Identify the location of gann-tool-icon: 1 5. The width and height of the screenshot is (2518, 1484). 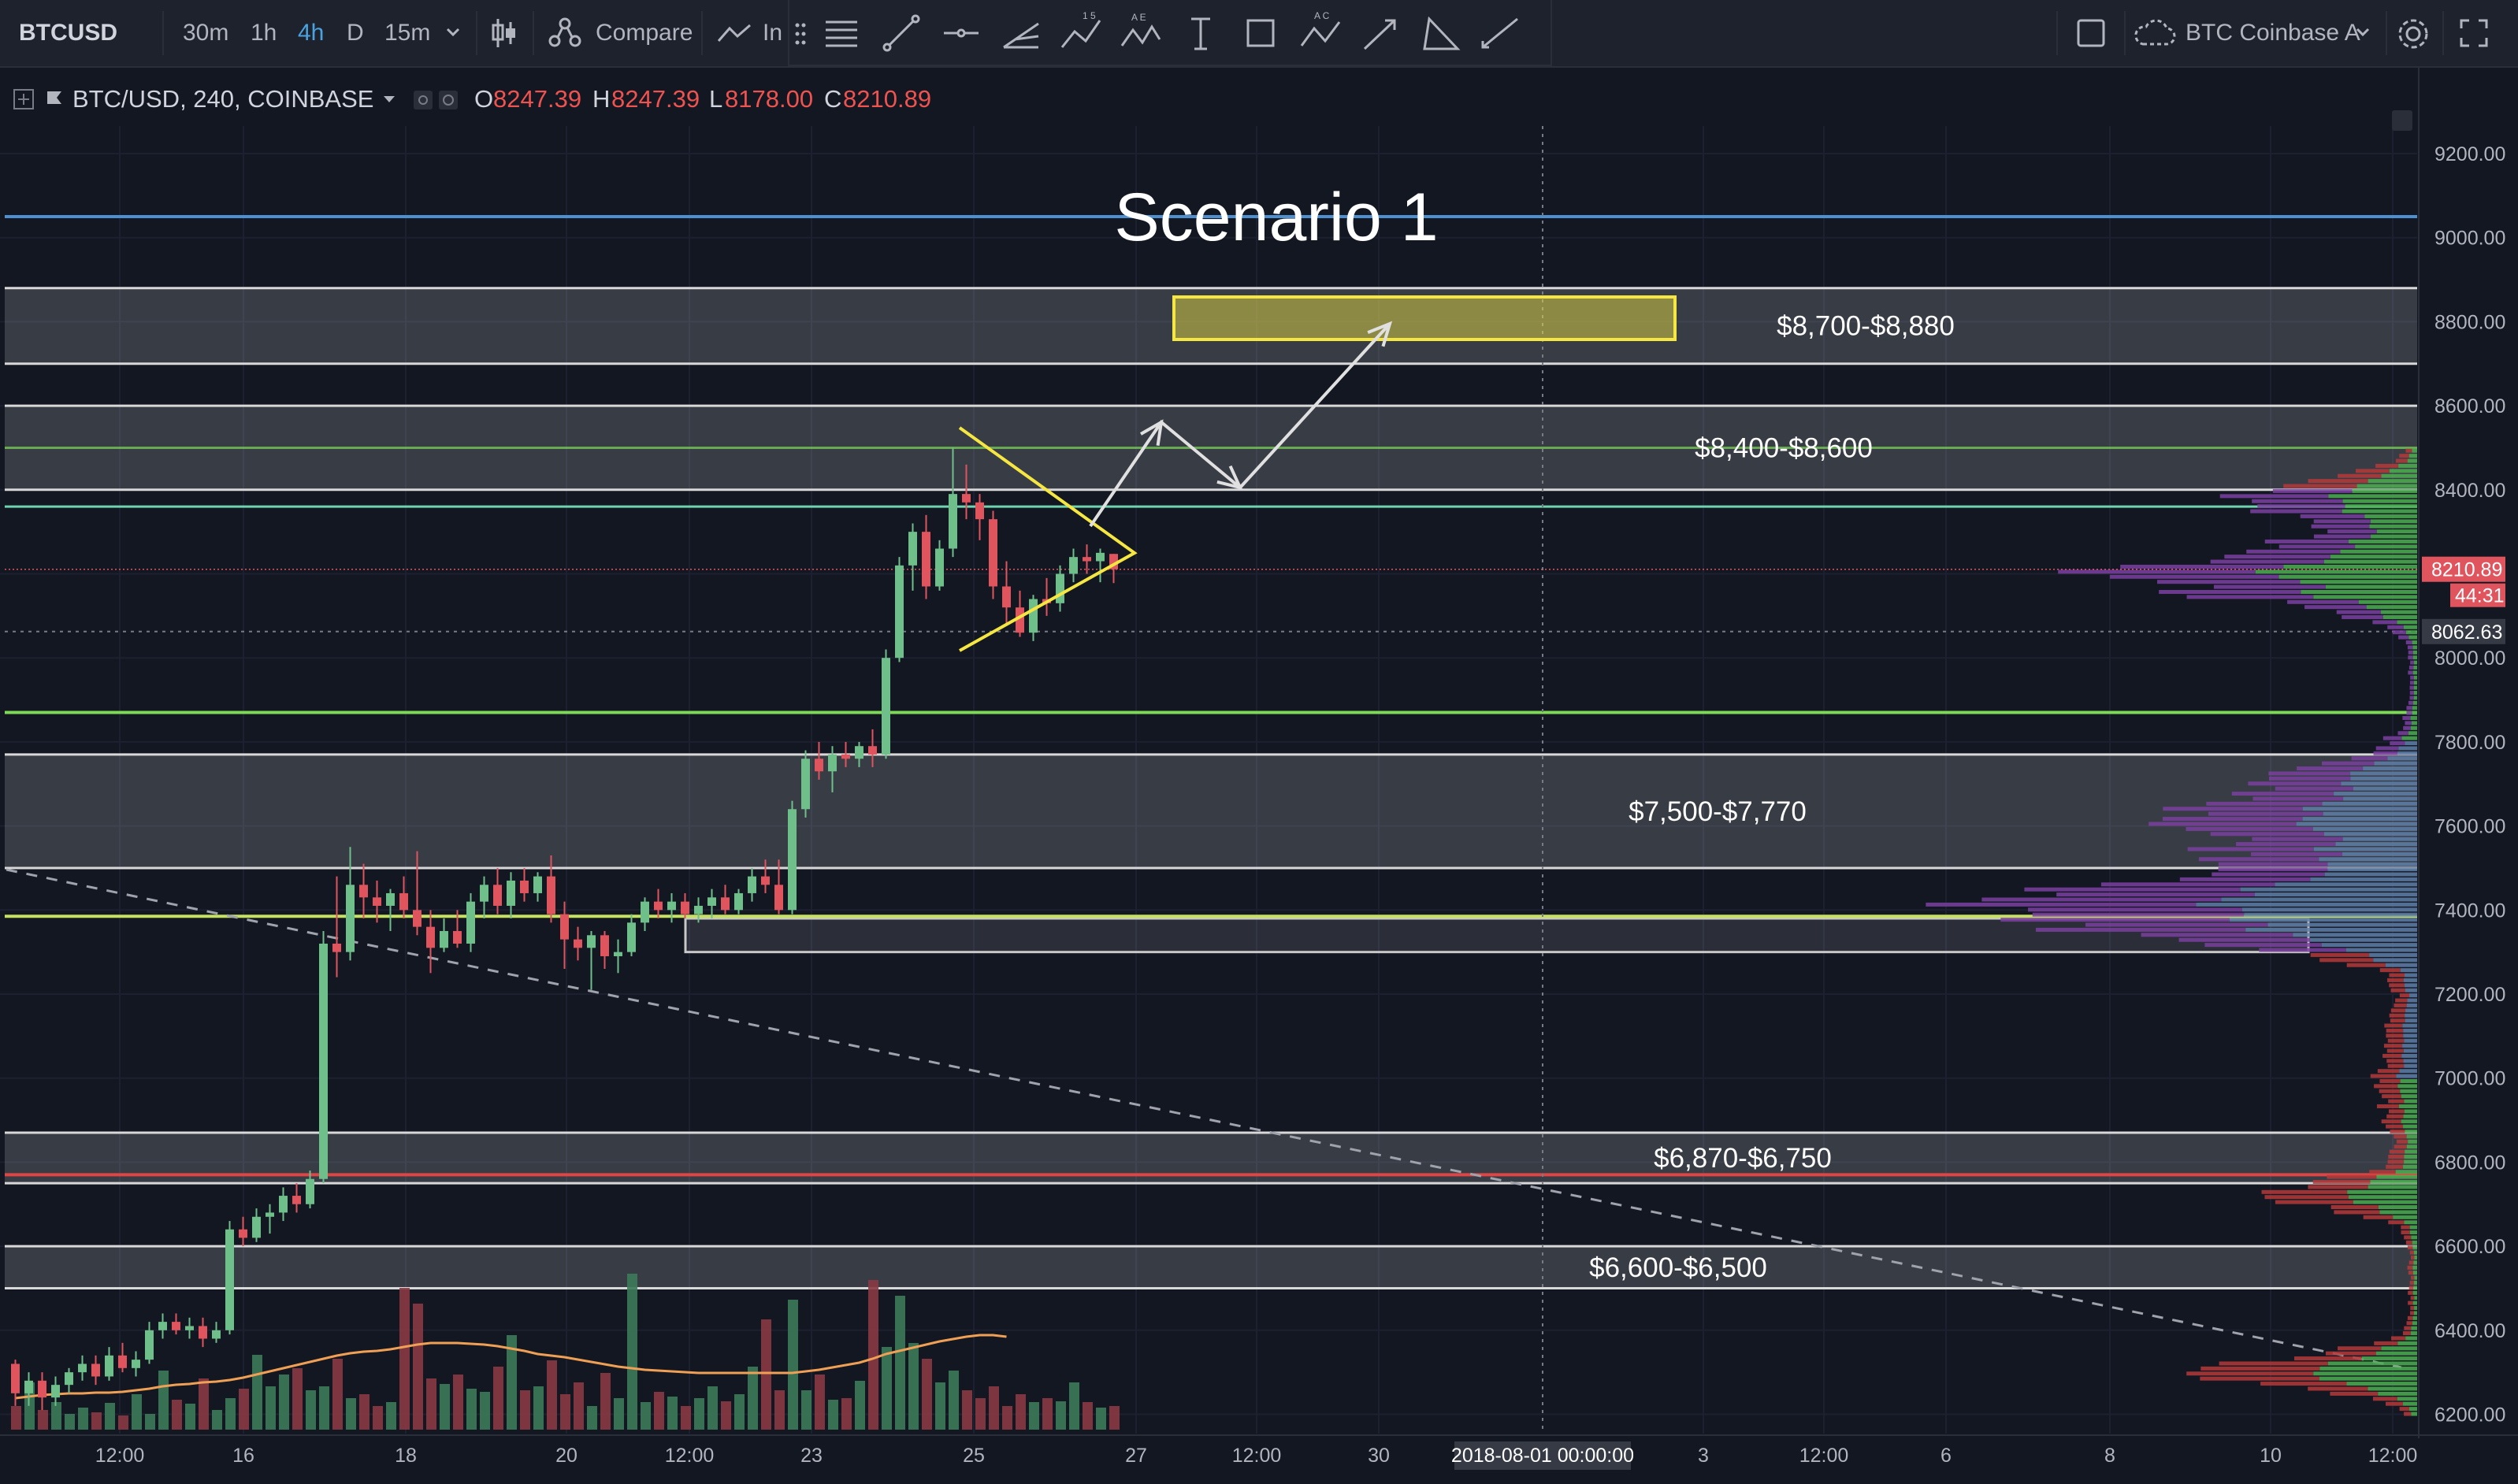
(1081, 33).